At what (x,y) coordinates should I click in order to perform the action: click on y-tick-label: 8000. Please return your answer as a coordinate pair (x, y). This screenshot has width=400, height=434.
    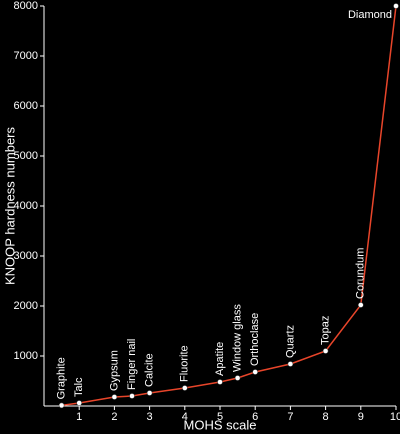
    Looking at the image, I should click on (26, 6).